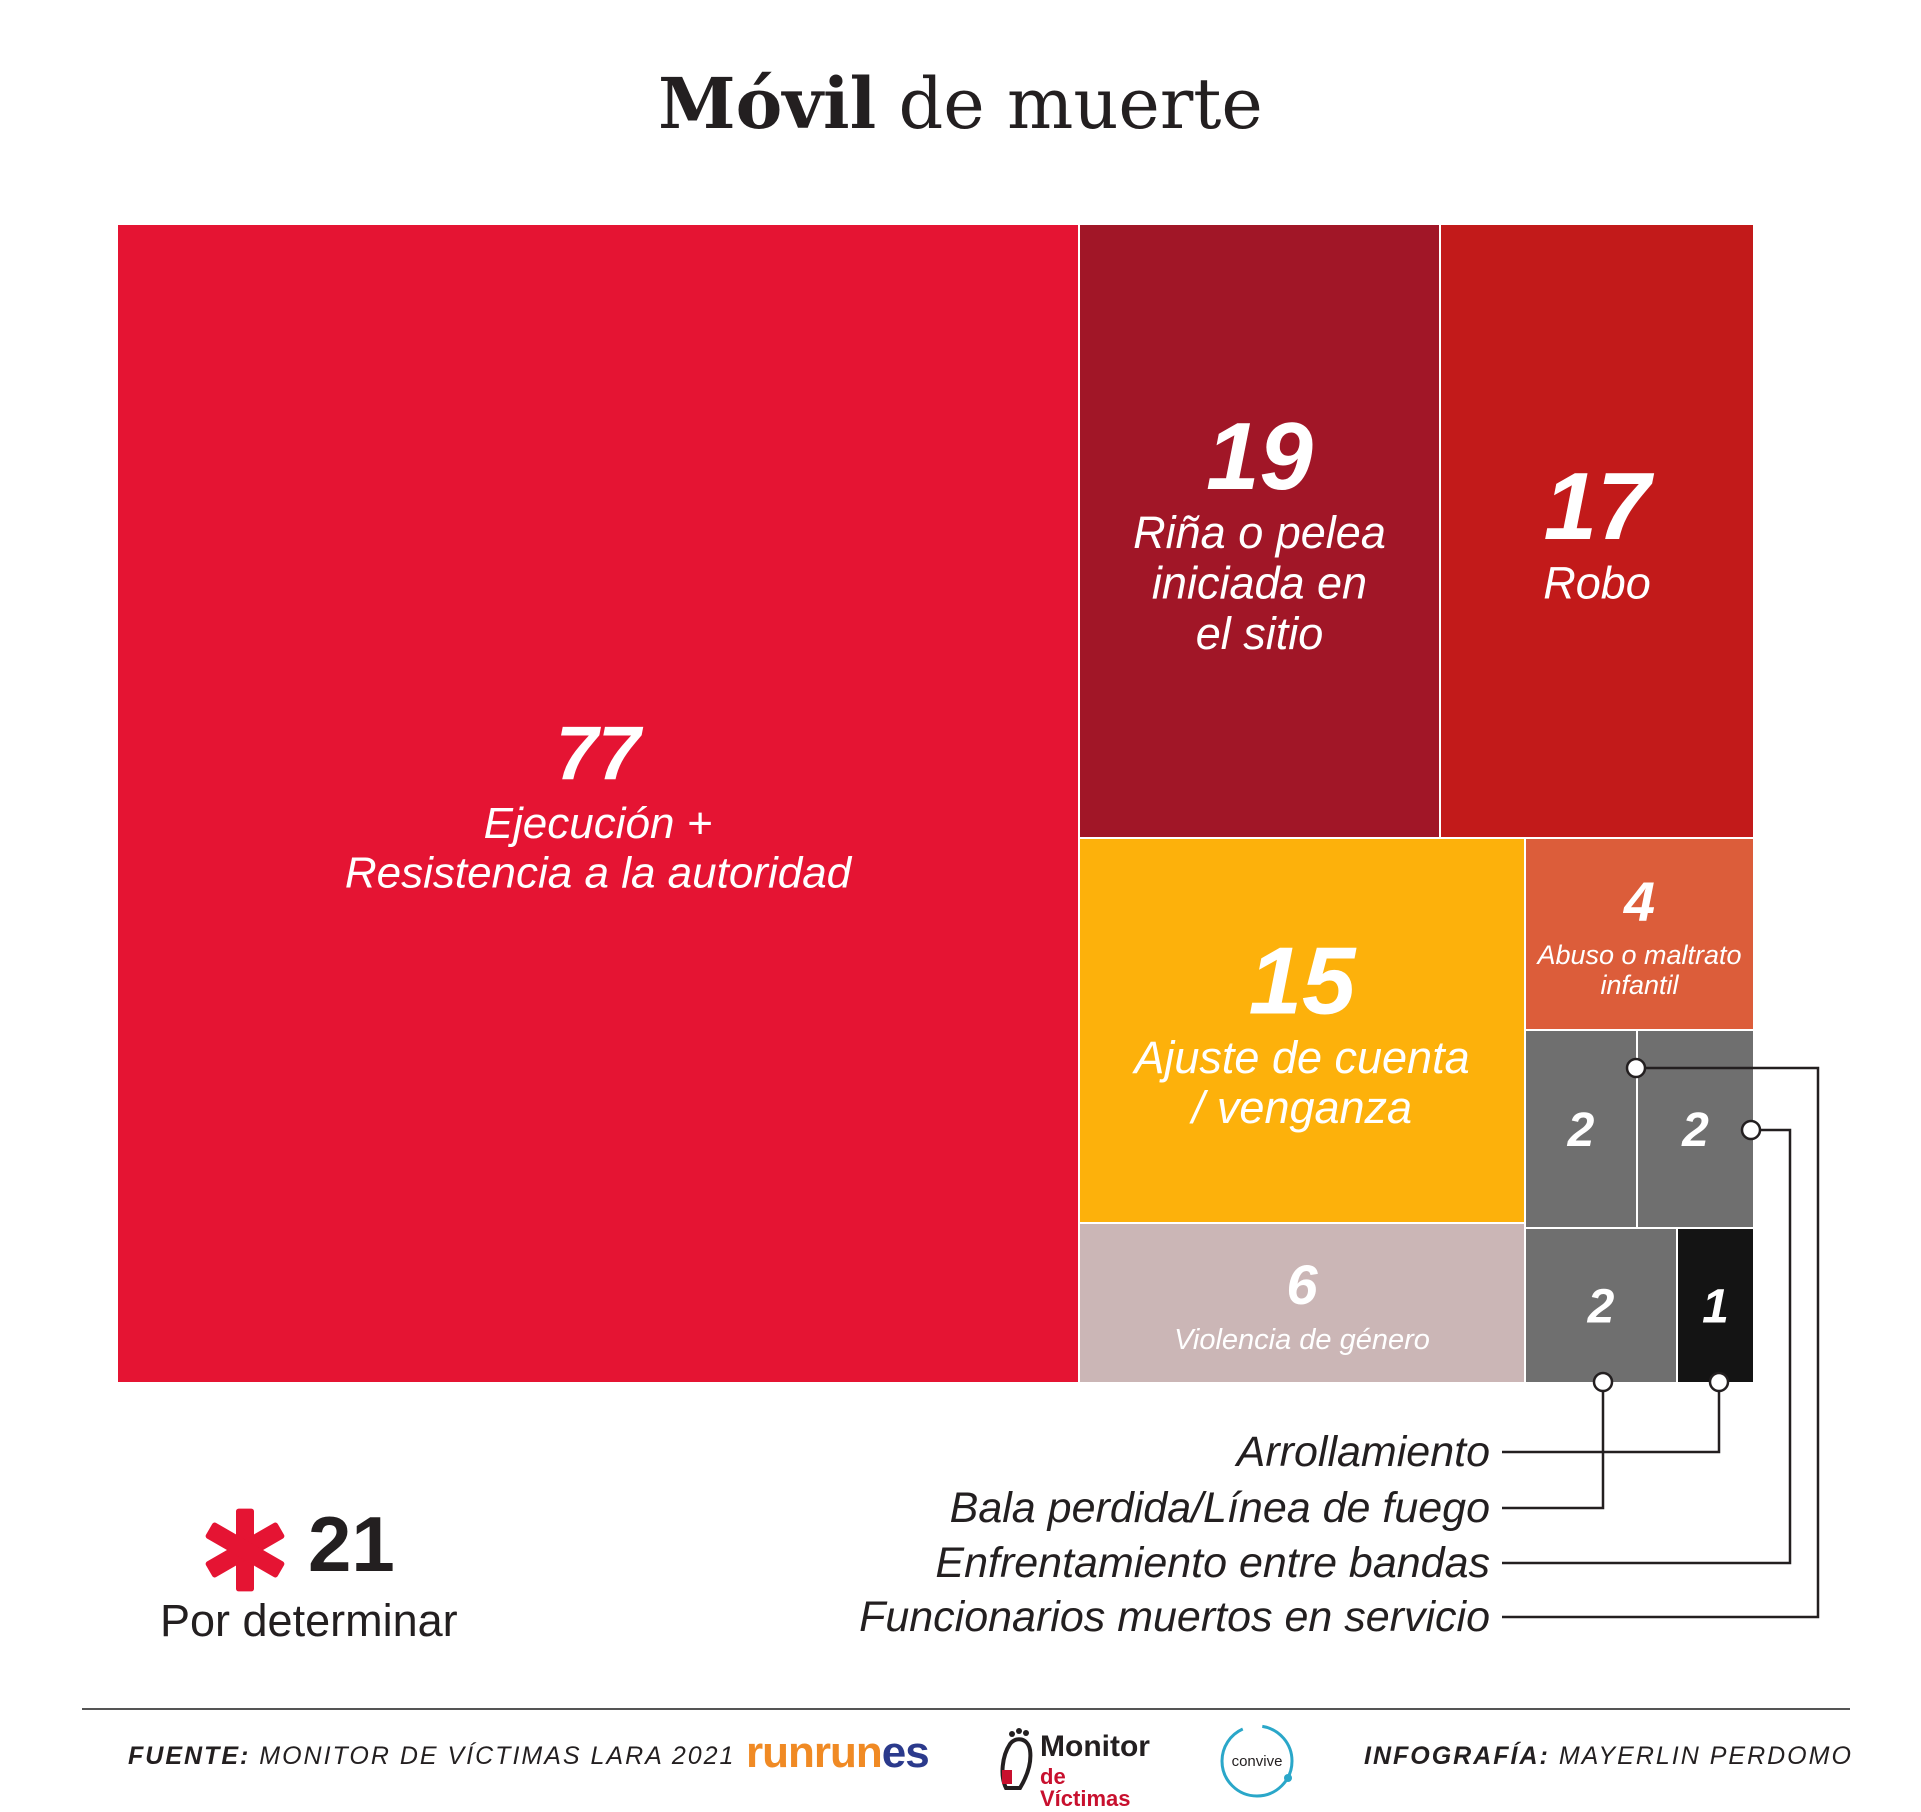 The width and height of the screenshot is (1921, 1812). What do you see at coordinates (1303, 981) in the screenshot?
I see `value-ajuste: 15` at bounding box center [1303, 981].